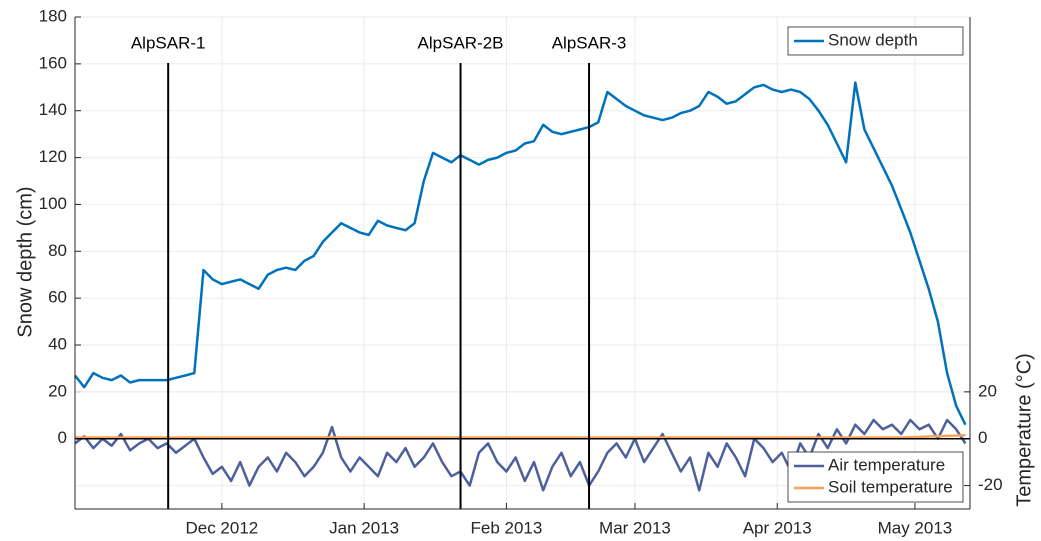 This screenshot has width=1041, height=541. What do you see at coordinates (53, 156) in the screenshot?
I see `y-tick-label: 120` at bounding box center [53, 156].